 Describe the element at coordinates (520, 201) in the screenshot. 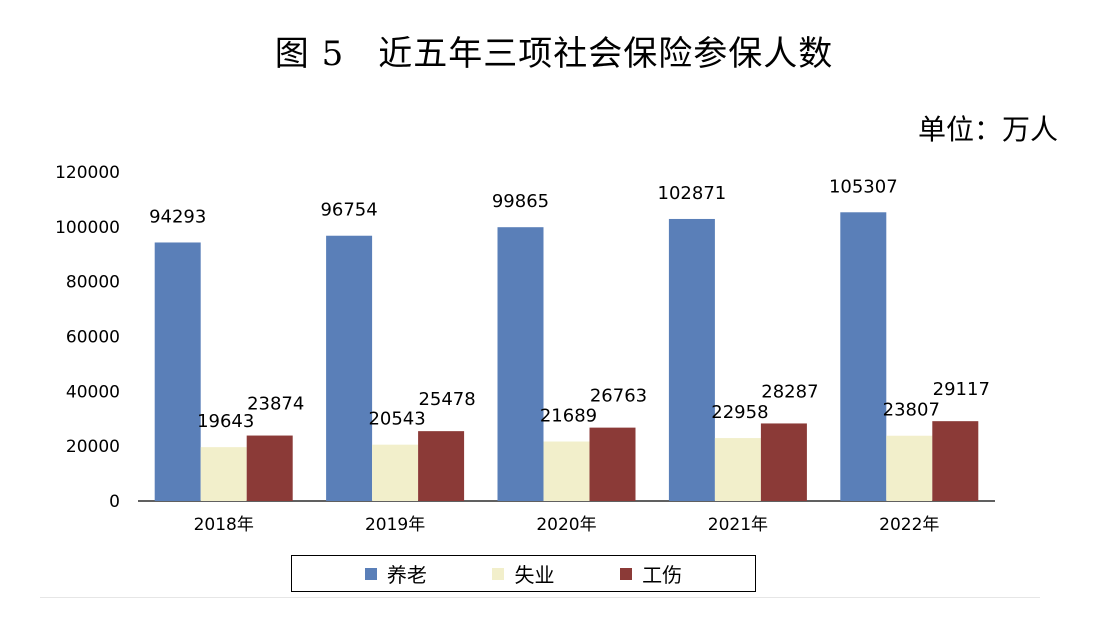

I see `data-label: 99865` at that location.